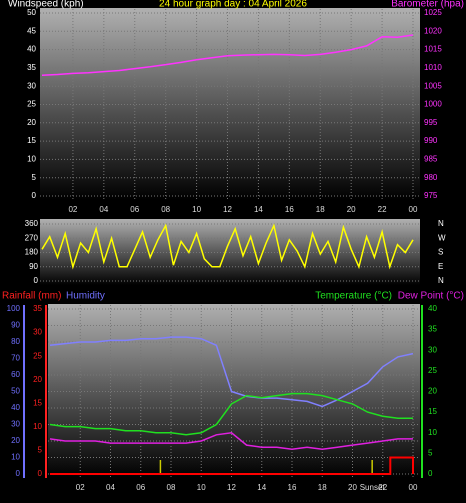 The height and width of the screenshot is (503, 466). What do you see at coordinates (432, 349) in the screenshot?
I see `y2-tick-label: 30` at bounding box center [432, 349].